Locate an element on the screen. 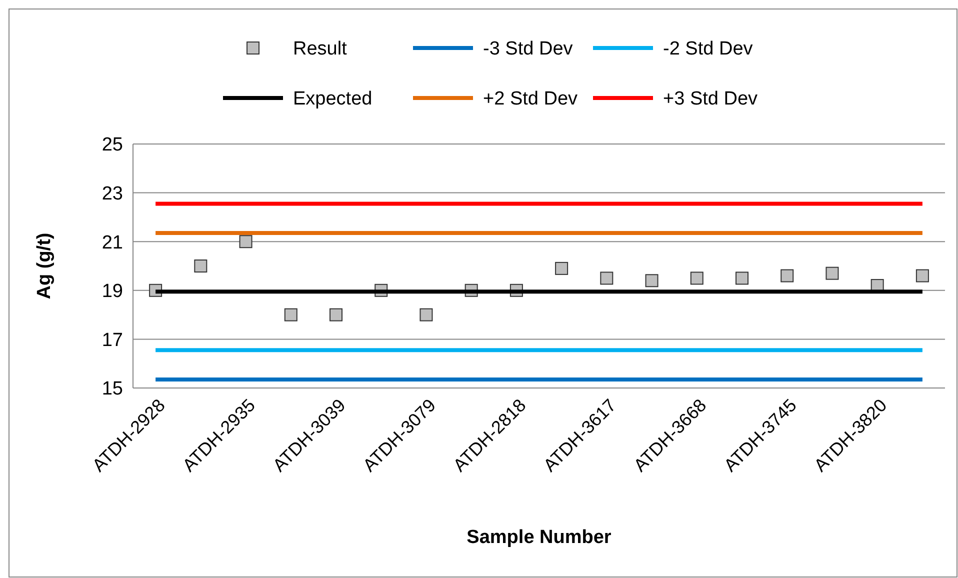 Image resolution: width=958 pixels, height=578 pixels. legend-label: +2 Std Dev is located at coordinates (530, 99).